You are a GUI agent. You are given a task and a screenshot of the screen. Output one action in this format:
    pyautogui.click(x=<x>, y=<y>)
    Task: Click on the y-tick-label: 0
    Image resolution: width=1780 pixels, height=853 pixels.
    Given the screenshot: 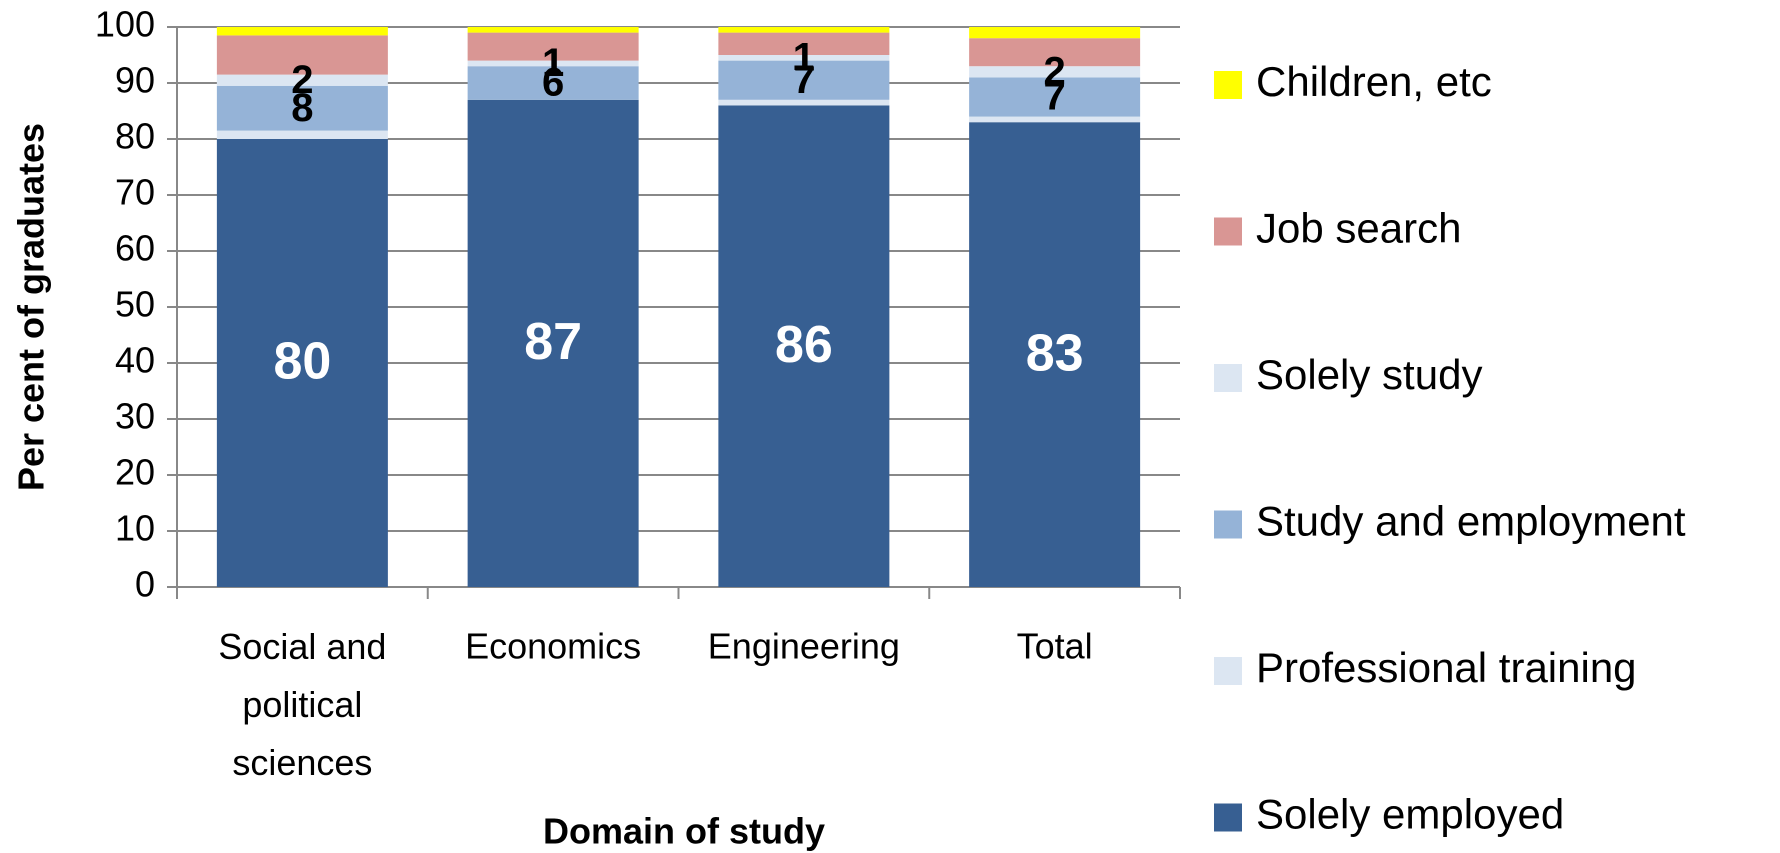 What is the action you would take?
    pyautogui.click(x=145, y=584)
    